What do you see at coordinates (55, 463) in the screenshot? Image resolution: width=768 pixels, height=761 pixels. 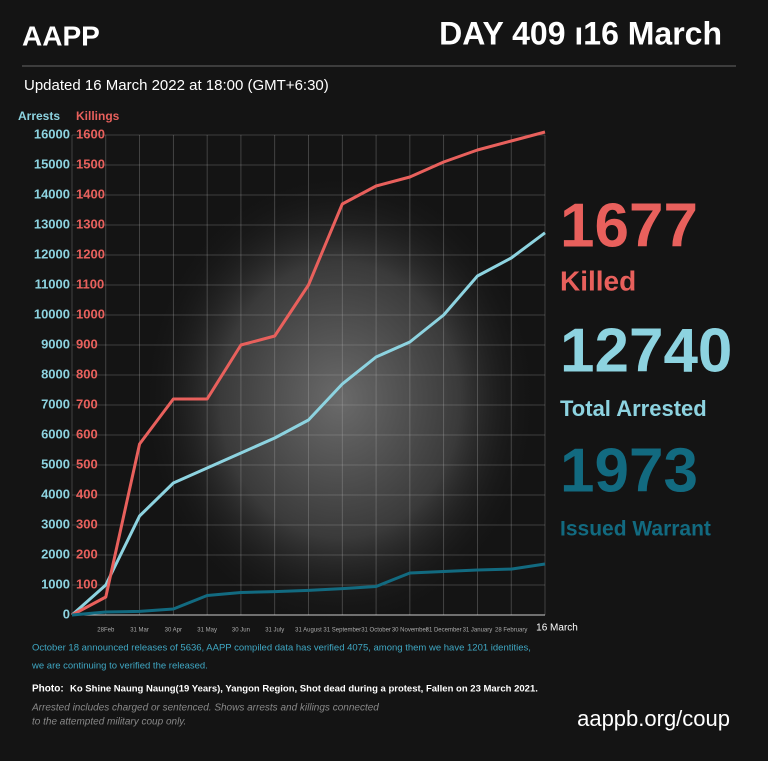 I see `y-tick-label: 5000` at bounding box center [55, 463].